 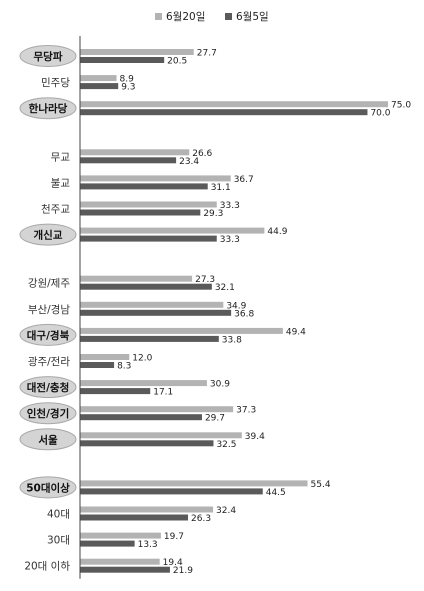 I want to click on value-label: 33.8, so click(x=232, y=340).